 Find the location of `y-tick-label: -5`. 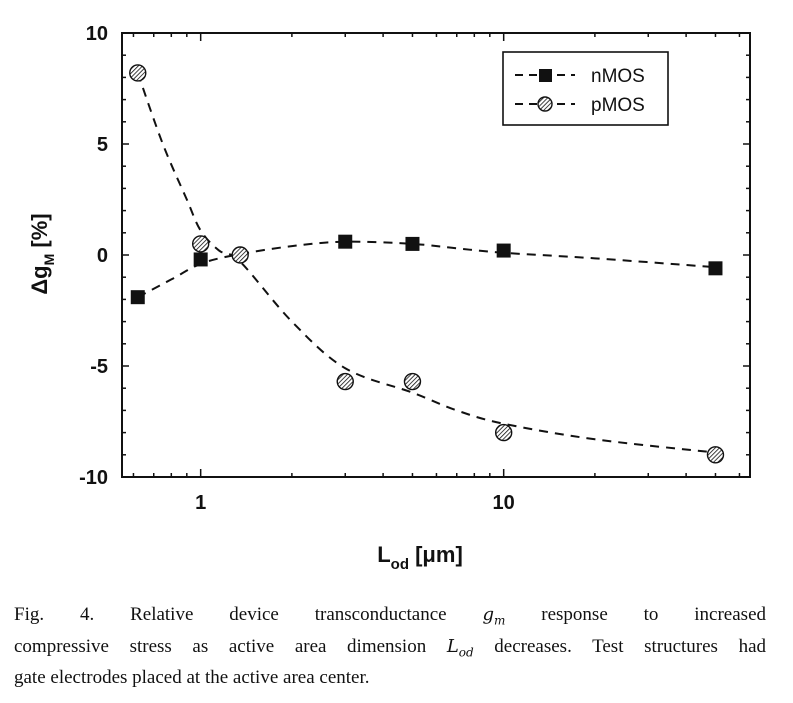

y-tick-label: -5 is located at coordinates (99, 367).